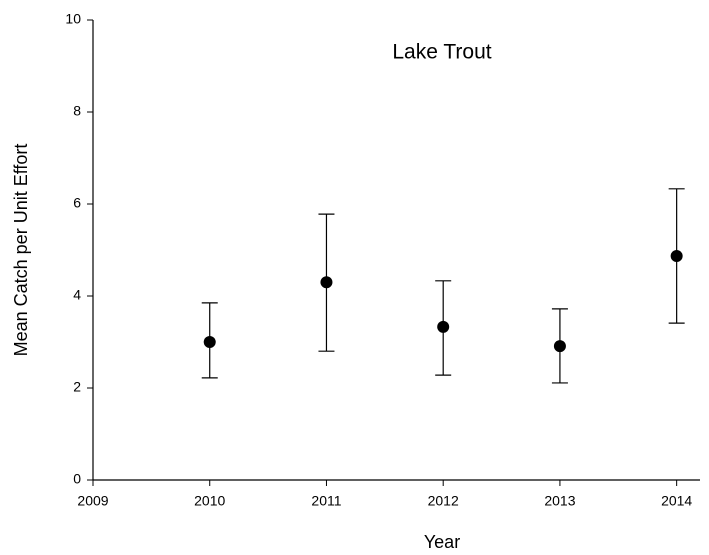  I want to click on y-tick-label: 2, so click(77, 387).